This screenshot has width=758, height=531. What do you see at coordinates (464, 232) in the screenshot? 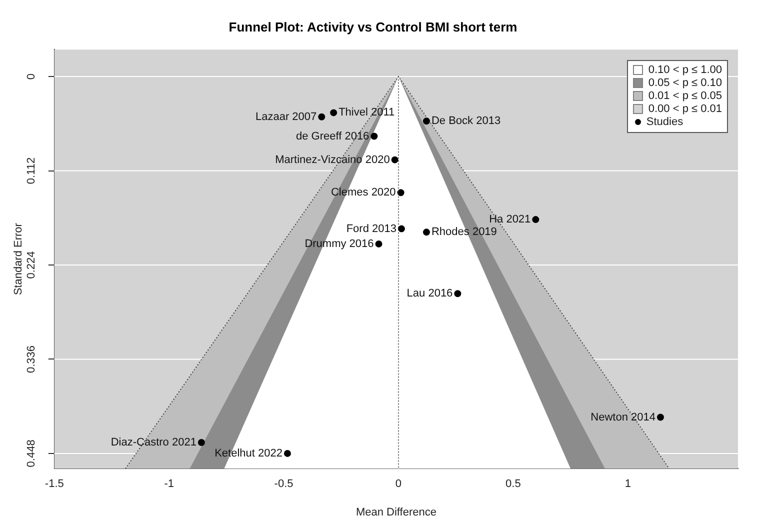
I see `annotation: Rhodes 2019` at bounding box center [464, 232].